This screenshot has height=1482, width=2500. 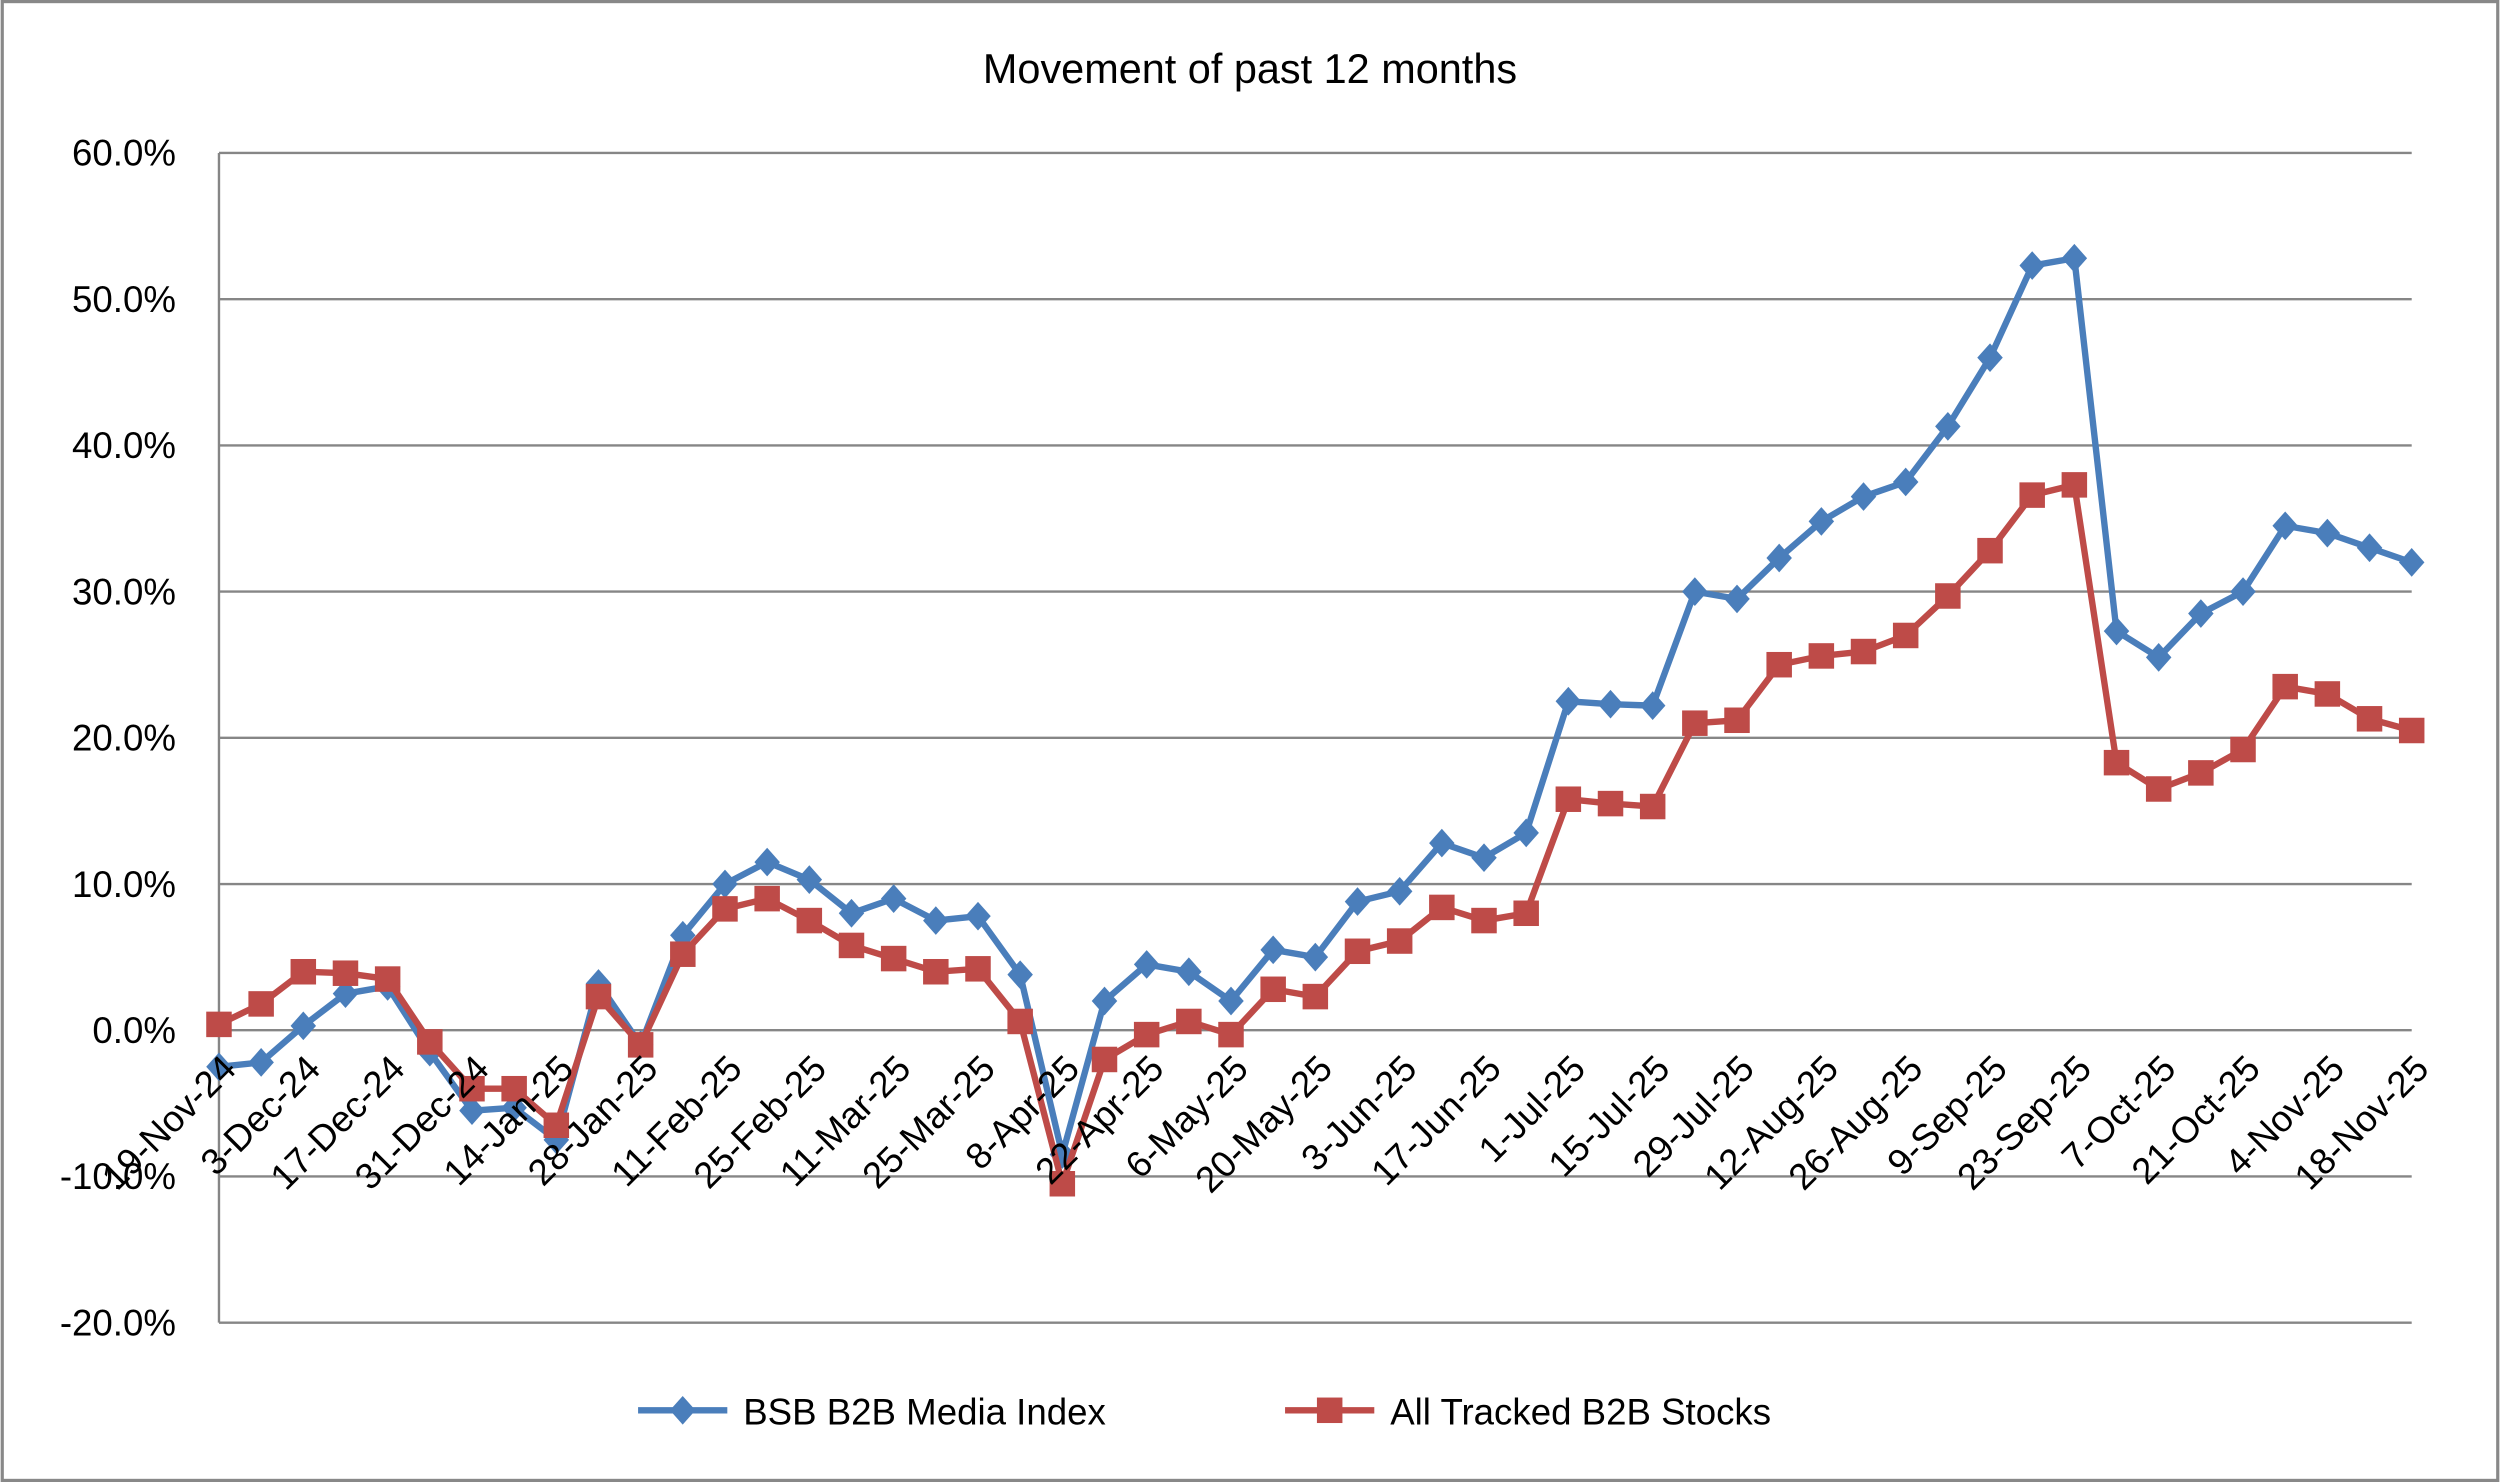 I want to click on y-tick-label: 0.0%, so click(x=134, y=1030).